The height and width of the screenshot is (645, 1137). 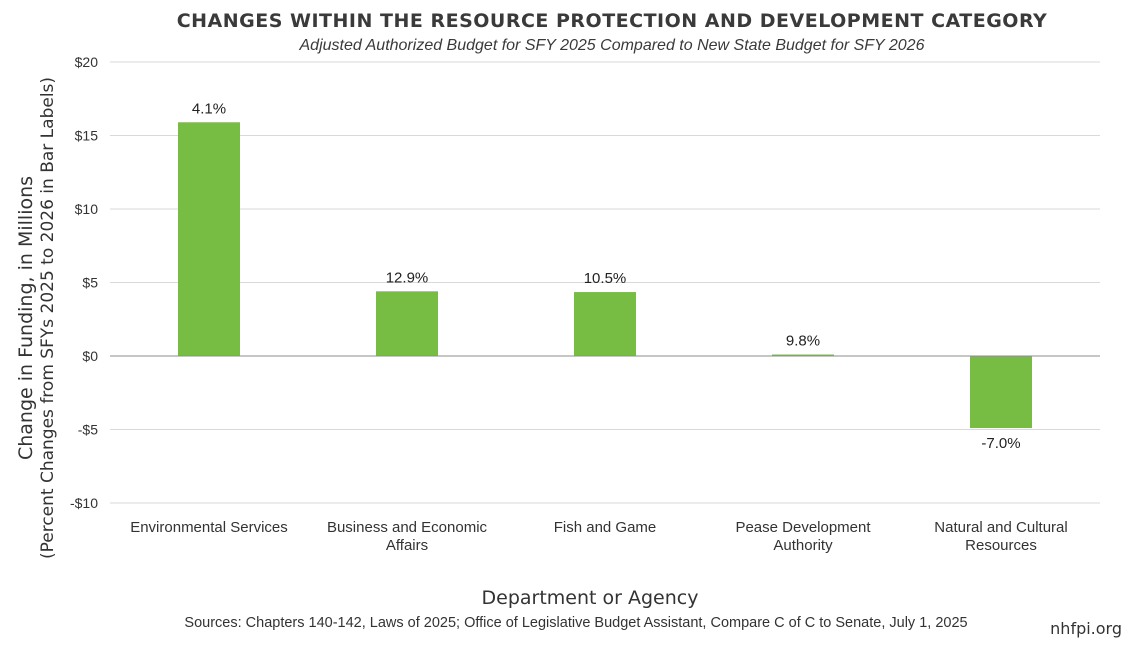 I want to click on x-category-label: Natural and Cultural Resources, so click(x=1000, y=536).